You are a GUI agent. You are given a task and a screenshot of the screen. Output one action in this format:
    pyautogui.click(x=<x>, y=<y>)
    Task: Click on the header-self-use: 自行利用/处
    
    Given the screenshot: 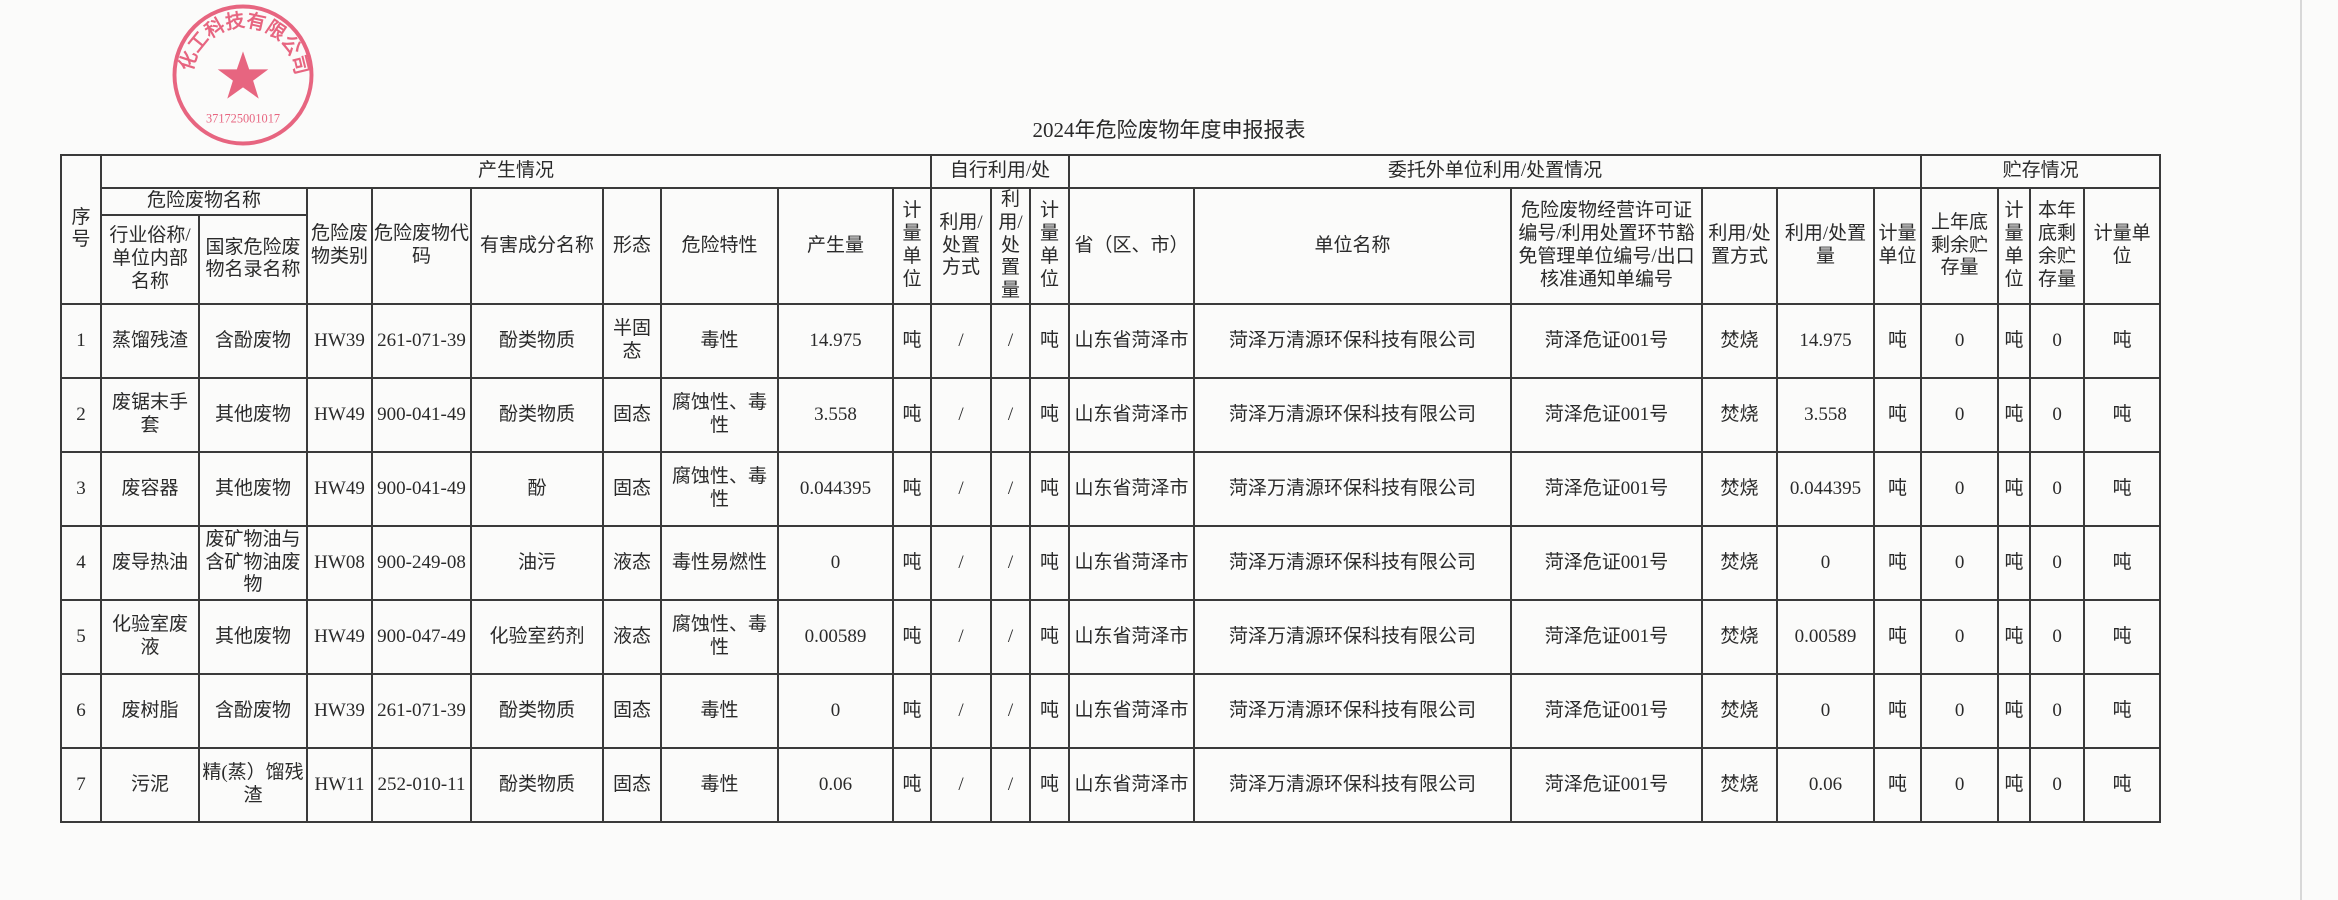 What is the action you would take?
    pyautogui.click(x=1000, y=171)
    